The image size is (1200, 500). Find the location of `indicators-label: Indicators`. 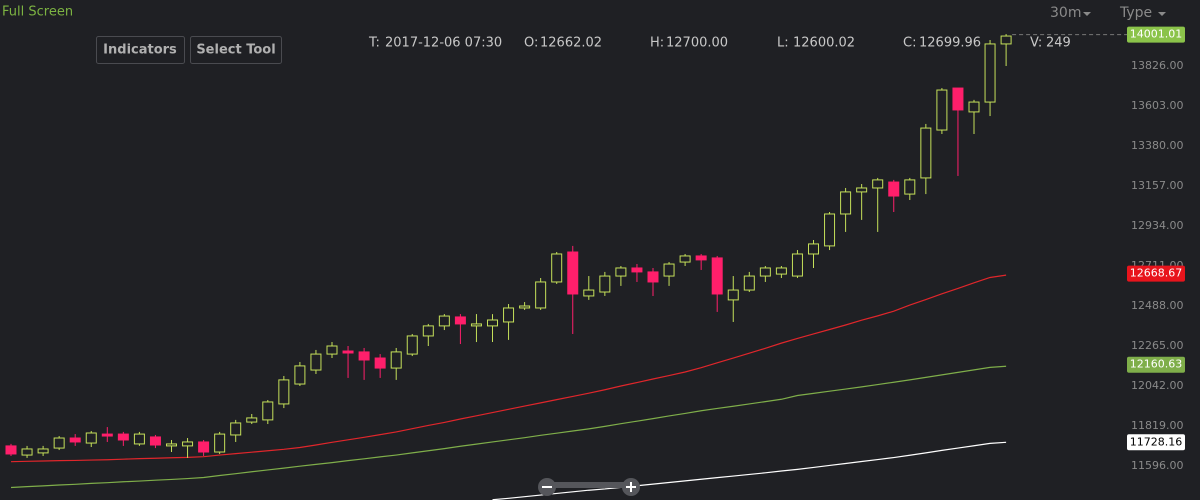

indicators-label: Indicators is located at coordinates (140, 50).